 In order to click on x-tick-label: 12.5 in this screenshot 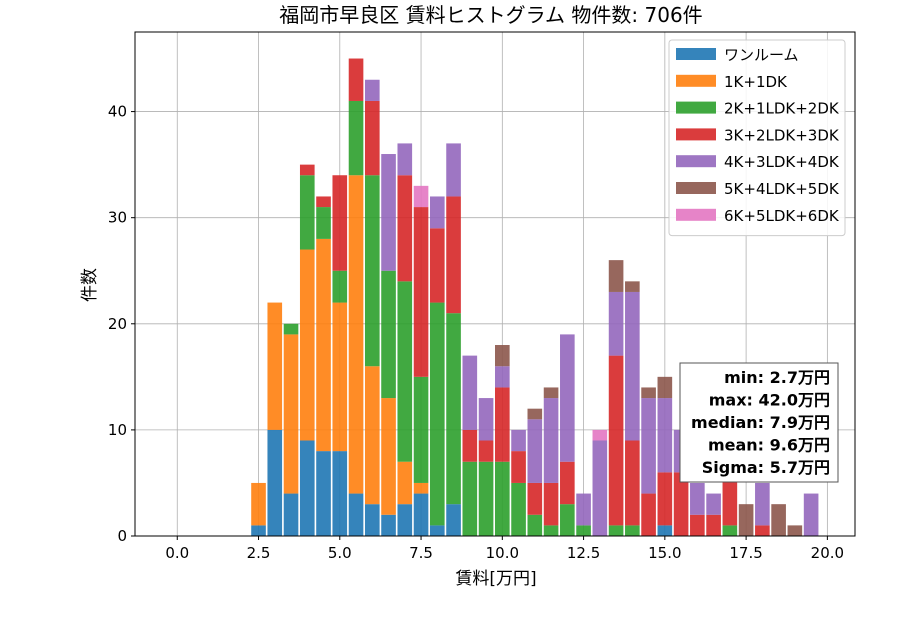, I will do `click(583, 553)`.